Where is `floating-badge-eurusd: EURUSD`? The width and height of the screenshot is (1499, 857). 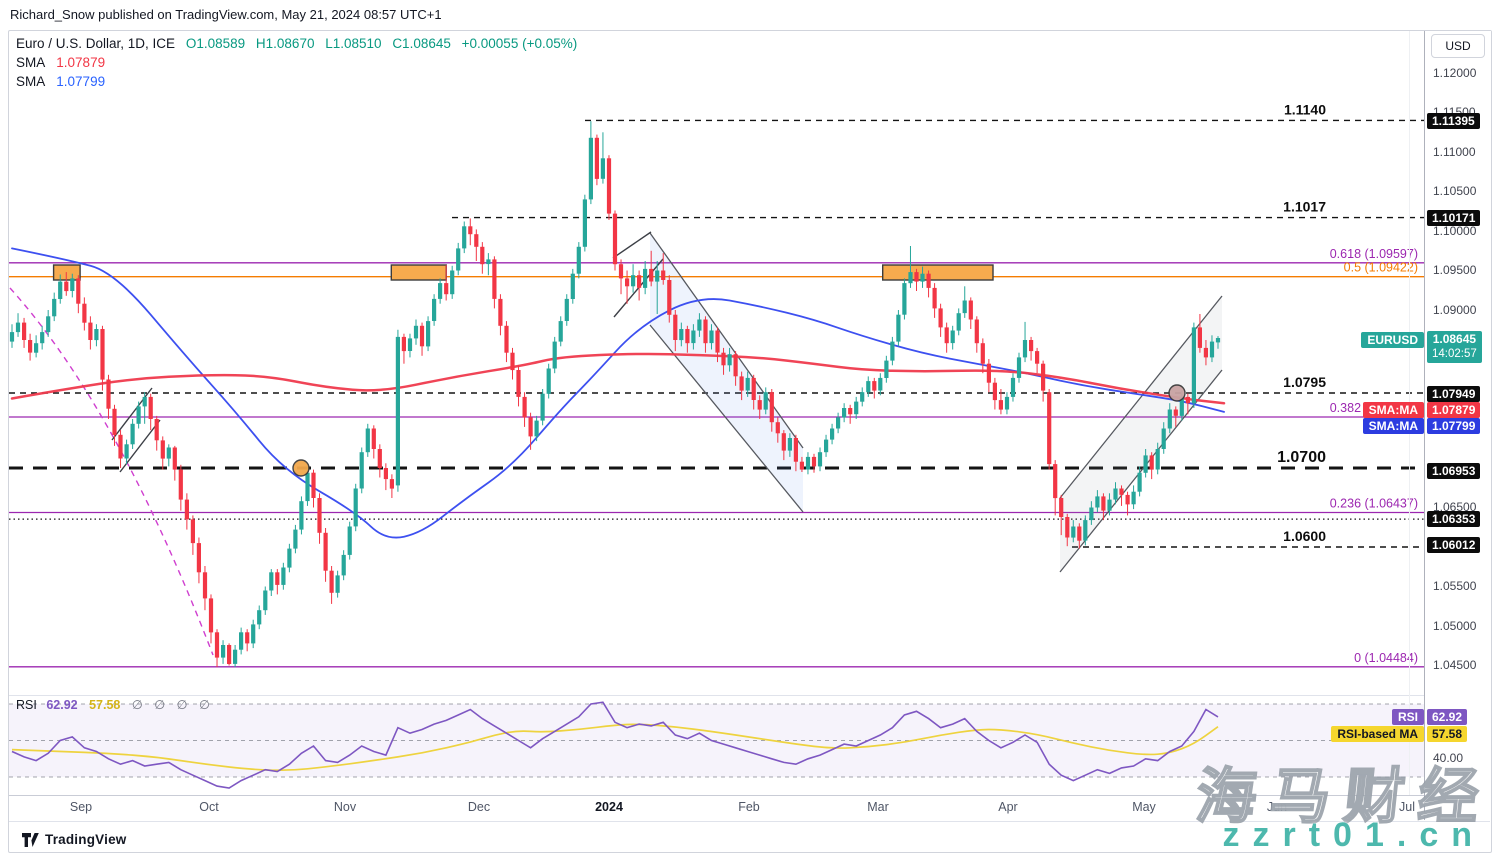 floating-badge-eurusd: EURUSD is located at coordinates (1392, 340).